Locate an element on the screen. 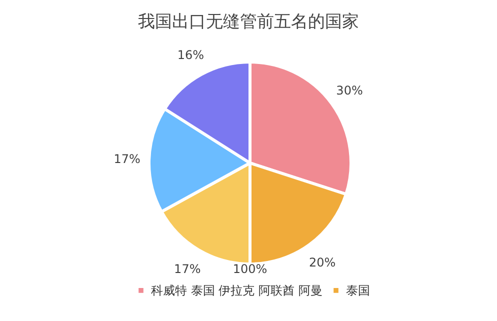  data-label: 30% is located at coordinates (349, 91).